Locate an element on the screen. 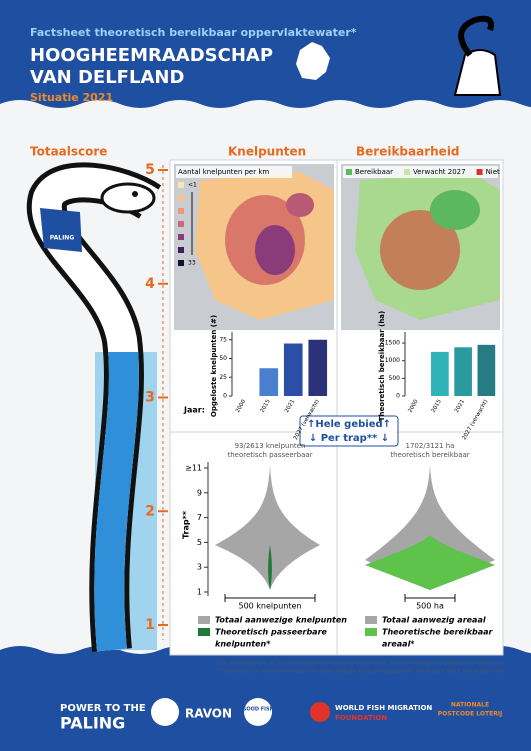 The height and width of the screenshot is (751, 531). trap-tick-label: 9 is located at coordinates (199, 492).